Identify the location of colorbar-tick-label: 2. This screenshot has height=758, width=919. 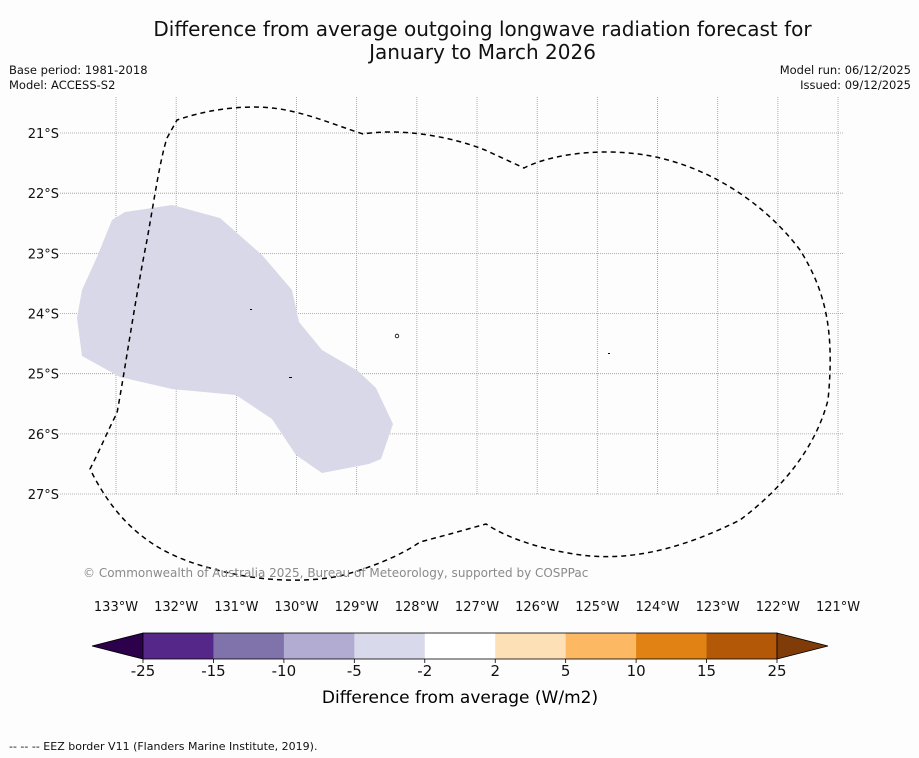
(495, 671).